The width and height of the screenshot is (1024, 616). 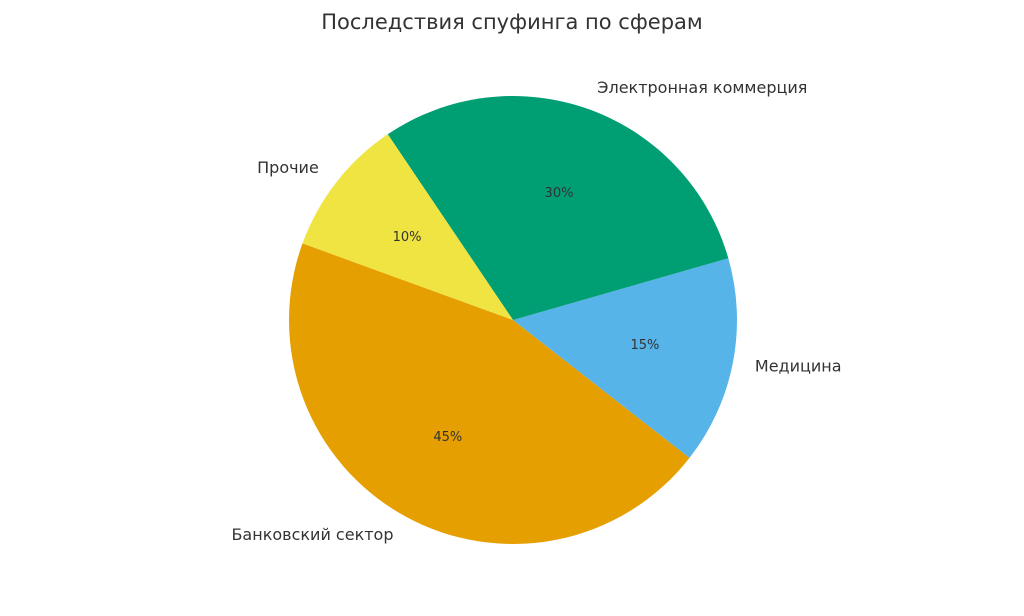 I want to click on pie-value-label-1: 45%, so click(x=447, y=437).